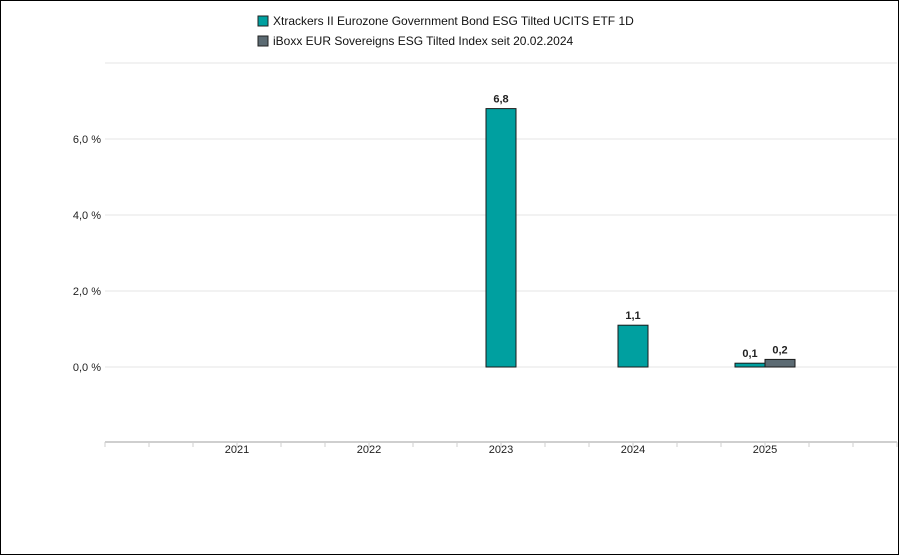 The height and width of the screenshot is (556, 899). Describe the element at coordinates (633, 450) in the screenshot. I see `x-tick-label: 2024` at that location.